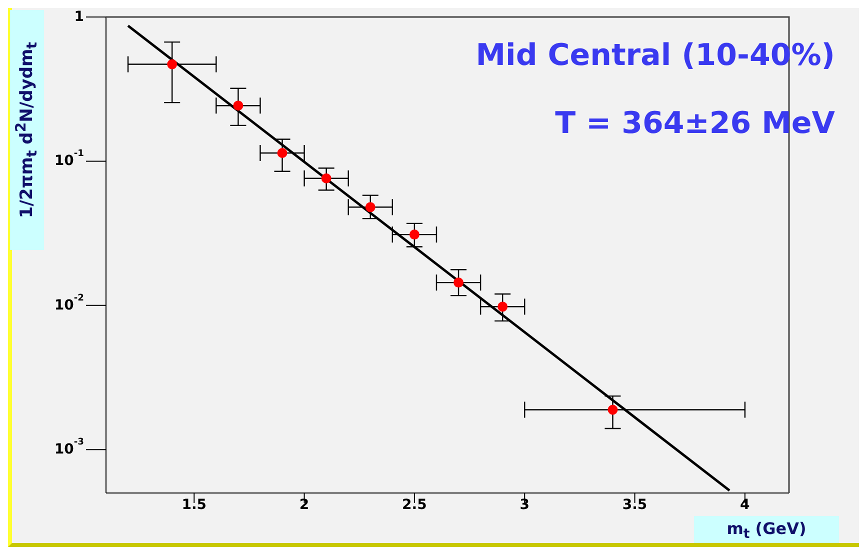  I want to click on x-tick-label: 3.5, so click(635, 505).